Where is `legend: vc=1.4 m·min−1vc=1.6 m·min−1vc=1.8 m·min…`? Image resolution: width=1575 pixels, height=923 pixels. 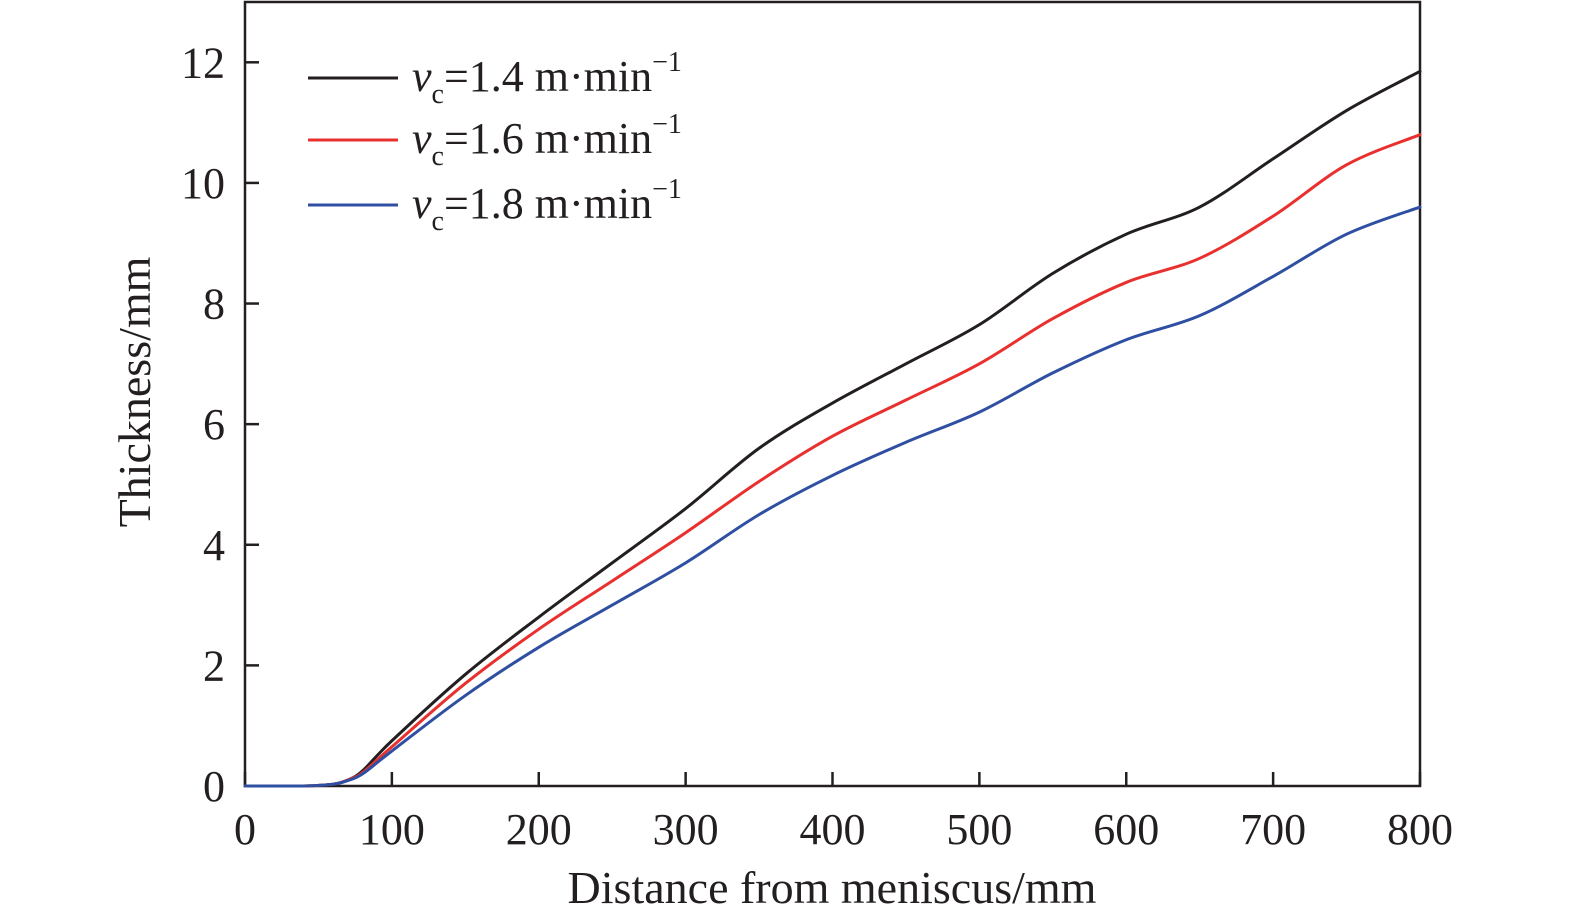
legend: vc=1.4 m·min−1vc=1.6 m·min−1vc=1.8 m·min… is located at coordinates (495, 142).